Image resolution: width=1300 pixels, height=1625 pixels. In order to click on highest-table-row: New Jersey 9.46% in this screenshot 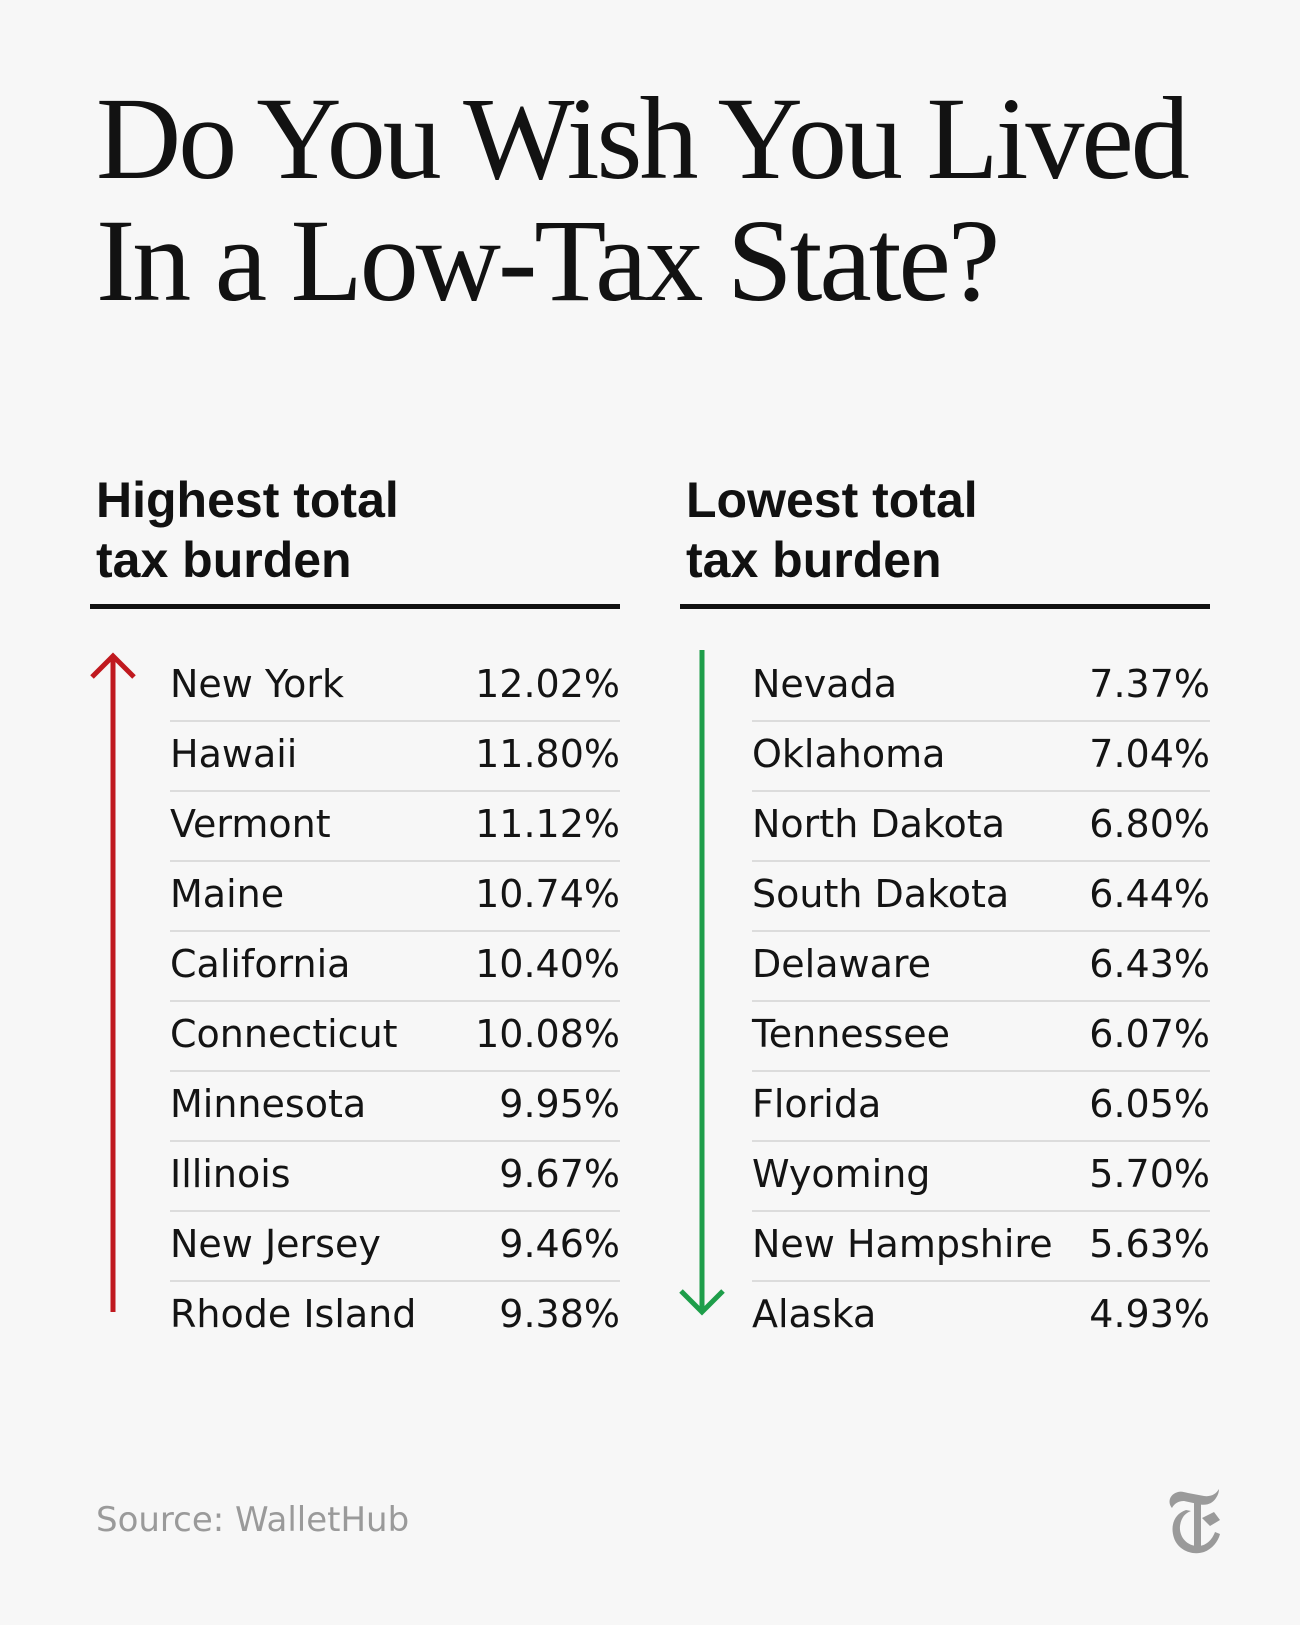, I will do `click(395, 1246)`.